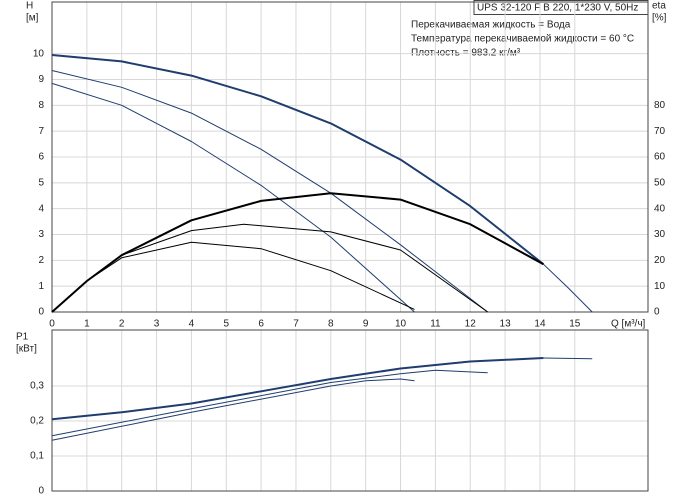 This screenshot has width=691, height=500. I want to click on y-tick-label: 2, so click(41, 260).